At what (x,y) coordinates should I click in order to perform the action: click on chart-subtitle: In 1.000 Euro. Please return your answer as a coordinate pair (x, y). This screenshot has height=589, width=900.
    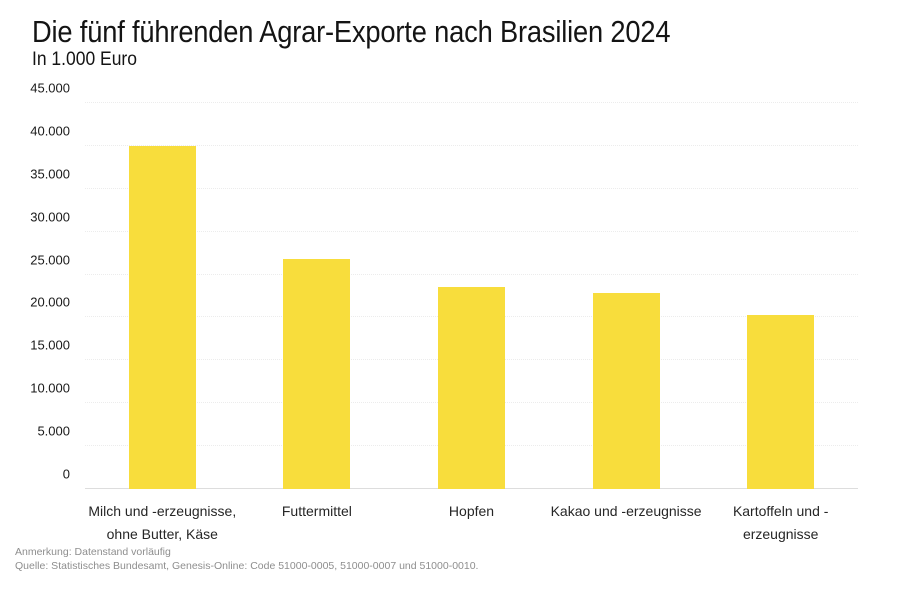
    Looking at the image, I should click on (84, 59).